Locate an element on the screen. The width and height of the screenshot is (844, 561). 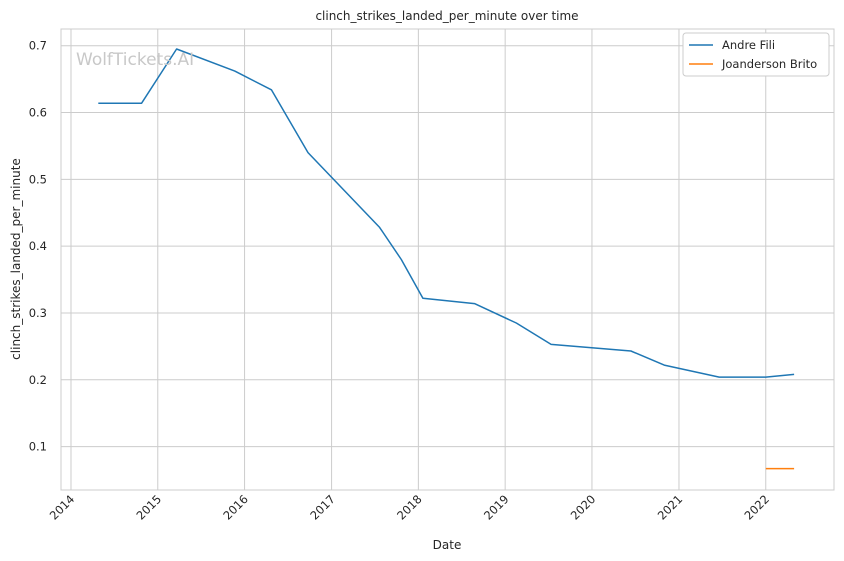
legend: Andre Fili Joanderson Brito is located at coordinates (756, 54).